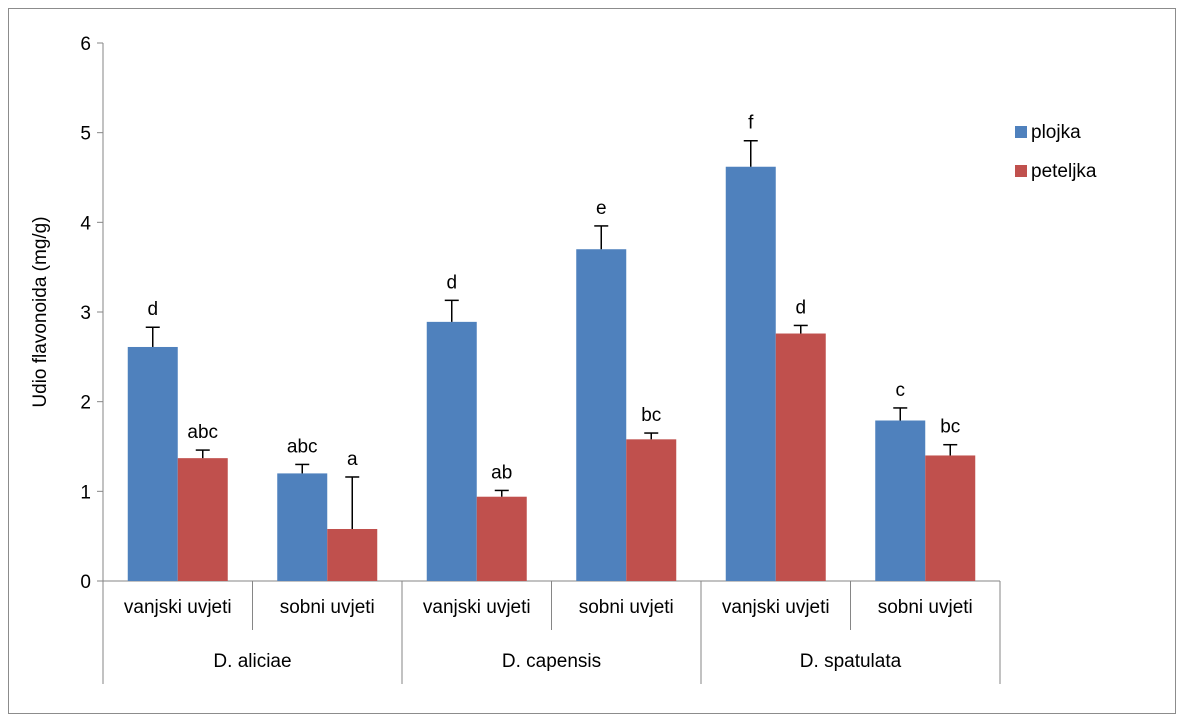 This screenshot has height=724, width=1186. Describe the element at coordinates (501, 472) in the screenshot. I see `significance-label: ab` at that location.